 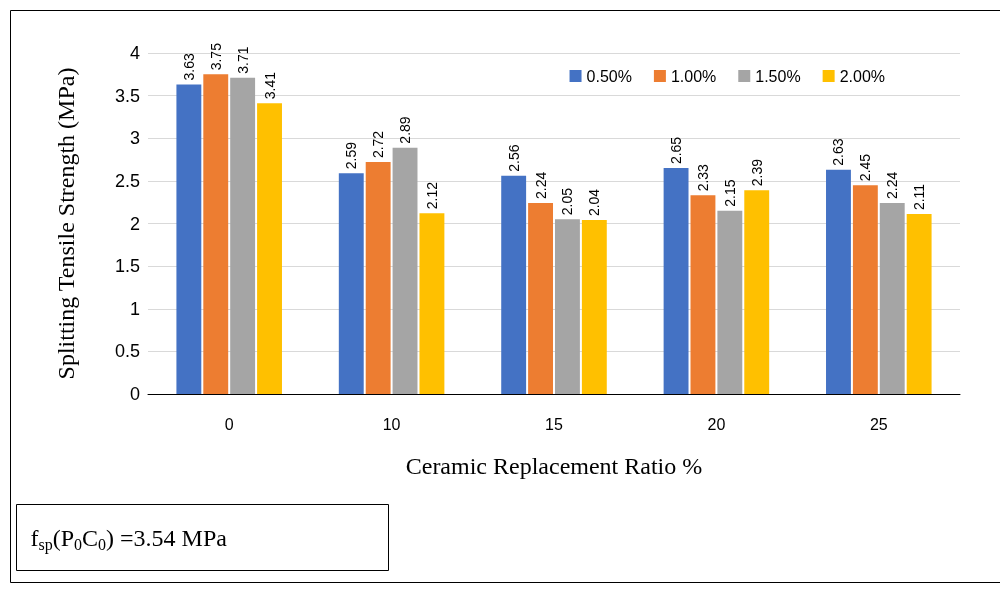 What do you see at coordinates (729, 193) in the screenshot?
I see `data-label: 2.15` at bounding box center [729, 193].